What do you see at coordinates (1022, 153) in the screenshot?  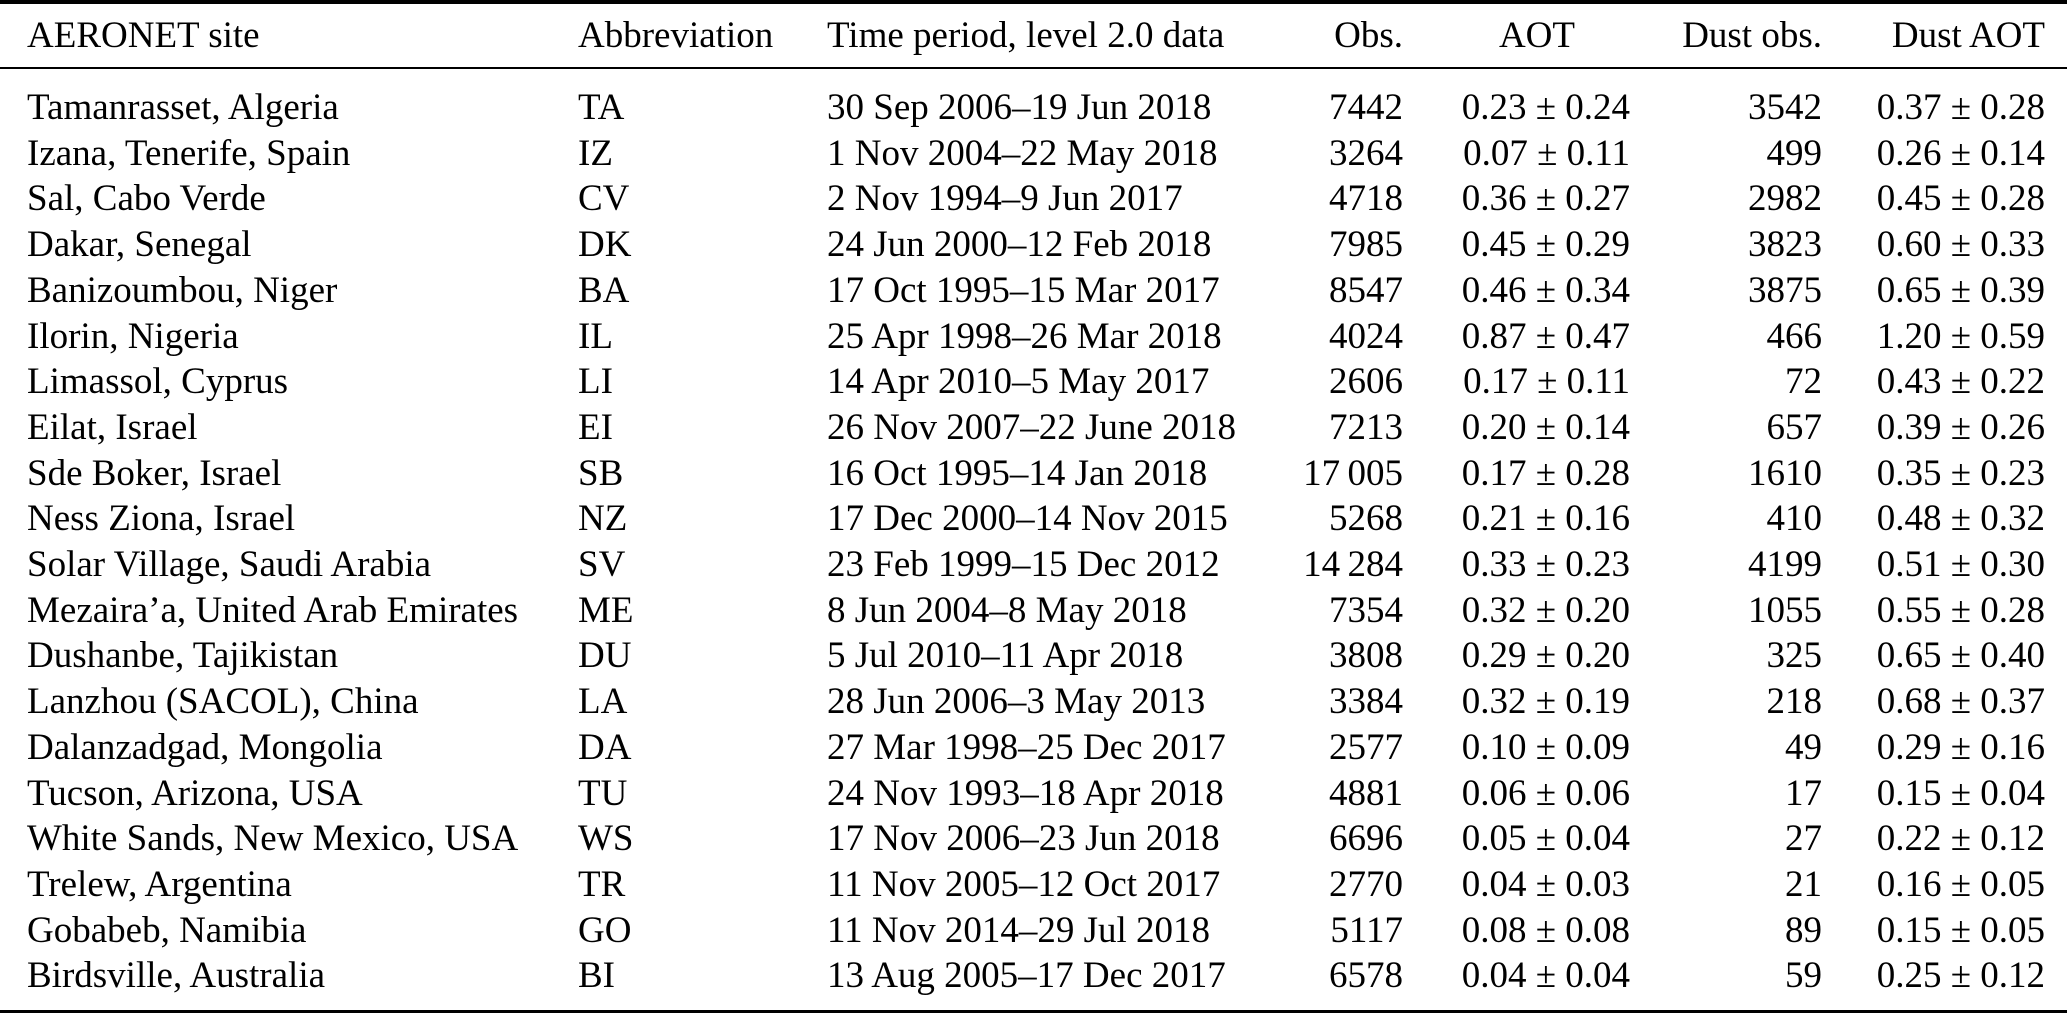 I see `cell-time-period: 1 Nov 2004–22 May 2018` at bounding box center [1022, 153].